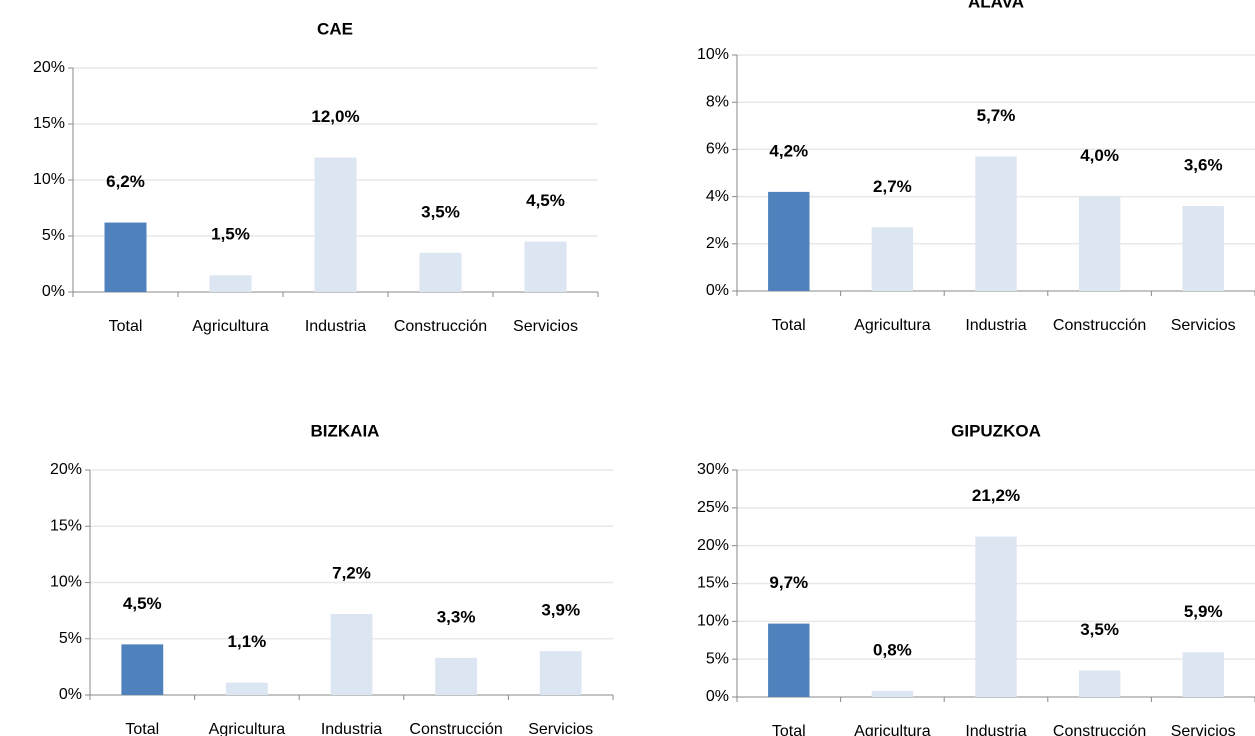 The image size is (1255, 736). Describe the element at coordinates (788, 150) in the screenshot. I see `data-label: 4,2%` at that location.